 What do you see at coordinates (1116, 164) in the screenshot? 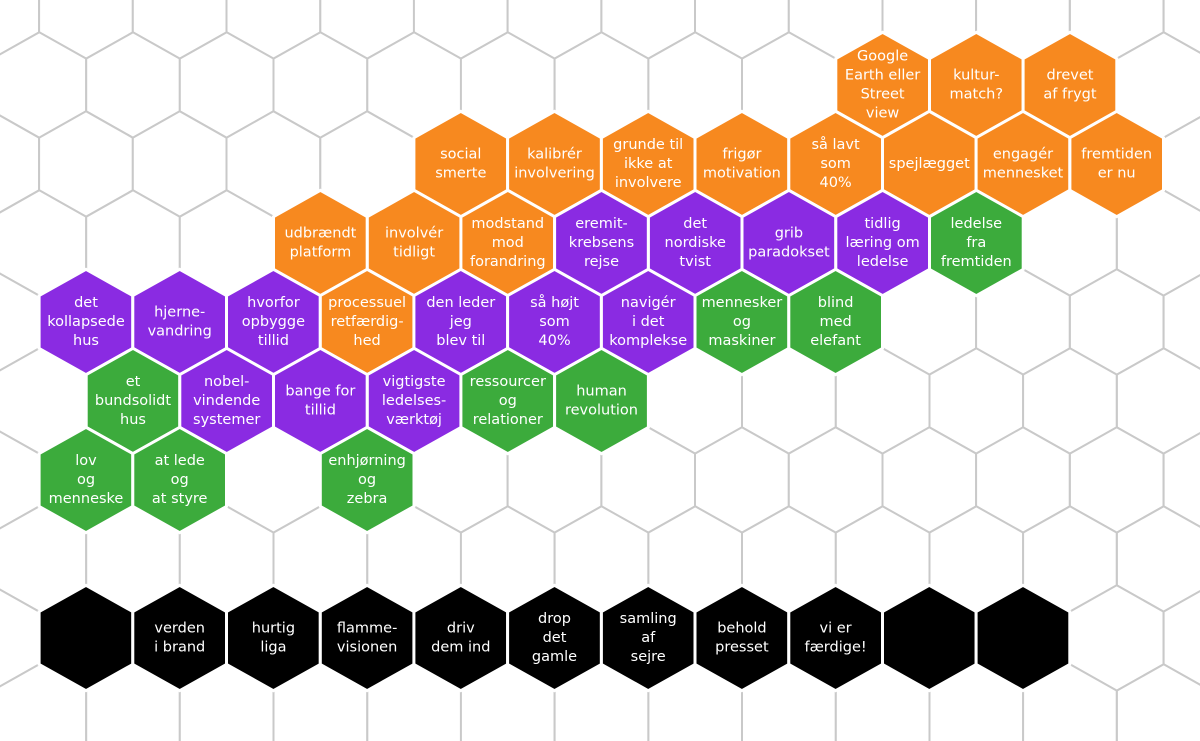
I see `hex-cell: fremtiden er nu` at bounding box center [1116, 164].